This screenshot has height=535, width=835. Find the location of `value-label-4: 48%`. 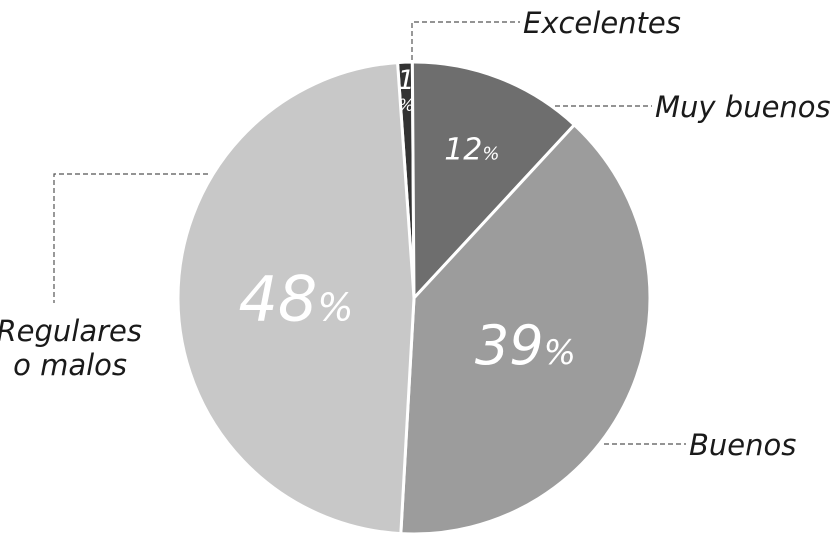

value-label-4: 48% is located at coordinates (295, 299).